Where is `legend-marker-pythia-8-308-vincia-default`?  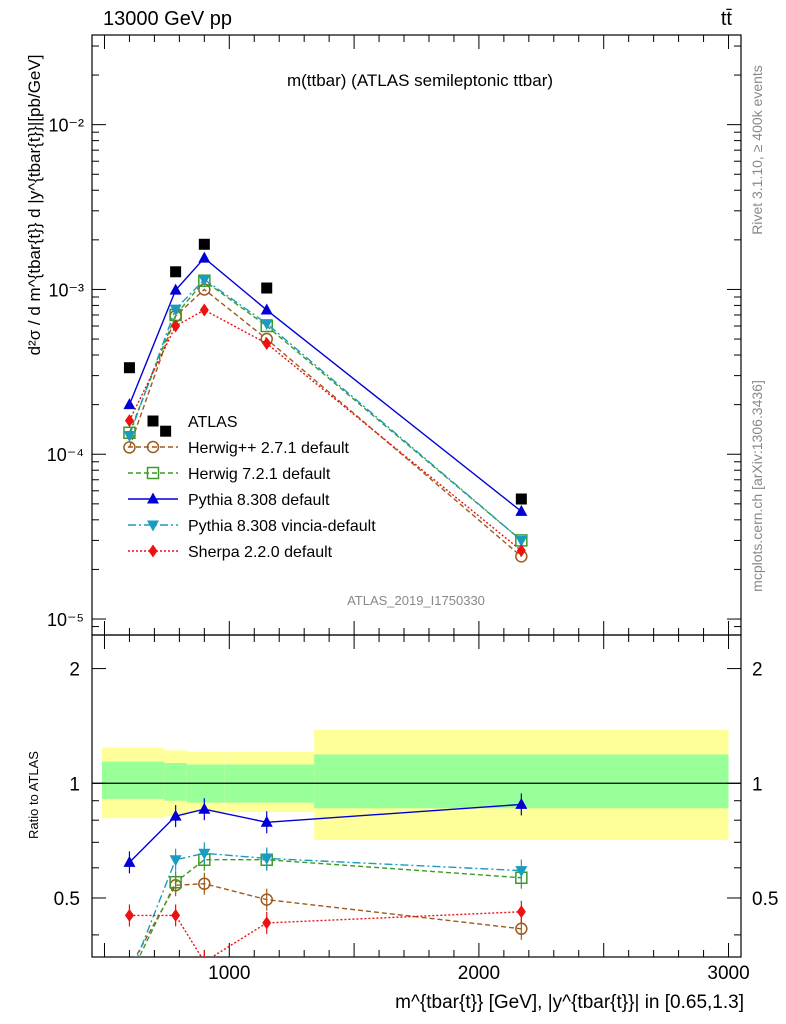 legend-marker-pythia-8-308-vincia-default is located at coordinates (153, 526).